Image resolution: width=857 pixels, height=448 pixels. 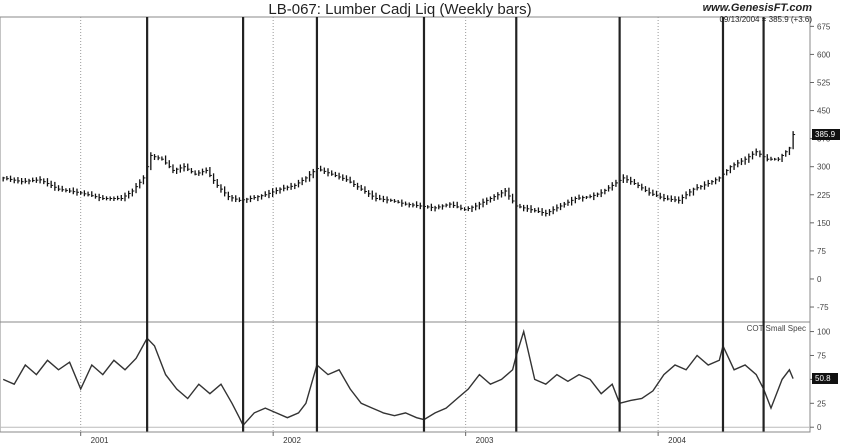 What do you see at coordinates (399, 9) in the screenshot?
I see `chart-title: LB-067: Lumber Cadj Liq (Weekly bars)` at bounding box center [399, 9].